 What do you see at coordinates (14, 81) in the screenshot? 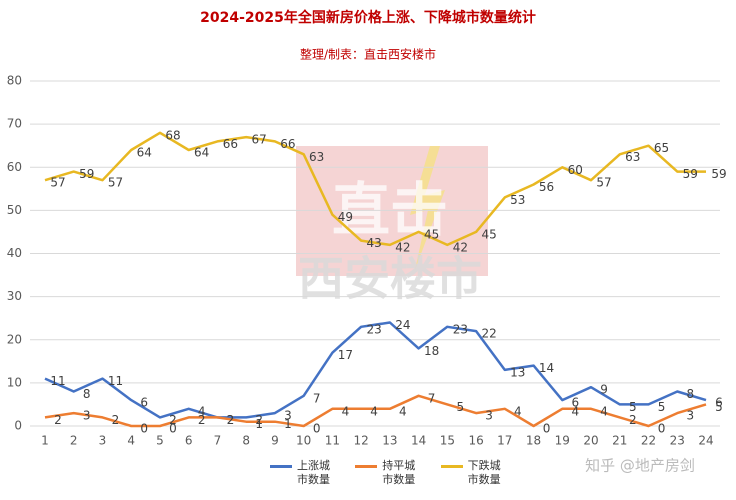
I see `y-tick-label: 80` at bounding box center [14, 81].